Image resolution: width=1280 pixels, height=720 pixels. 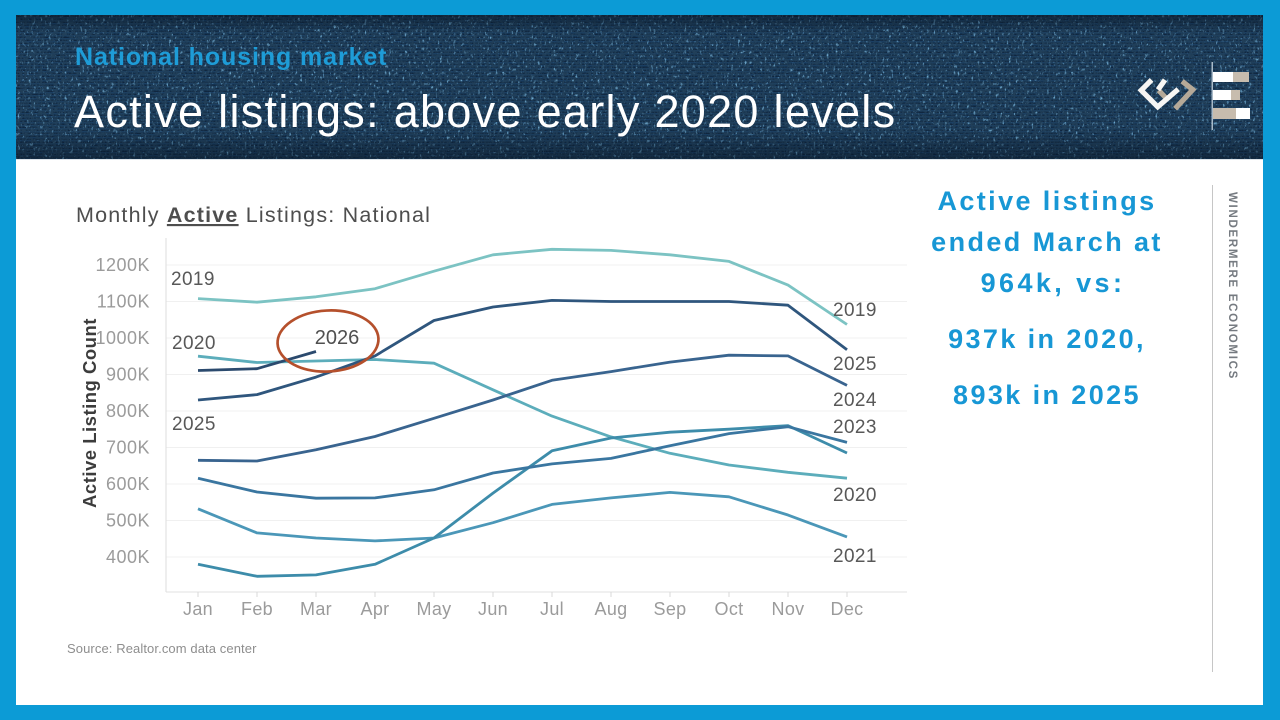 What do you see at coordinates (198, 609) in the screenshot?
I see `svg-text: Jan` at bounding box center [198, 609].